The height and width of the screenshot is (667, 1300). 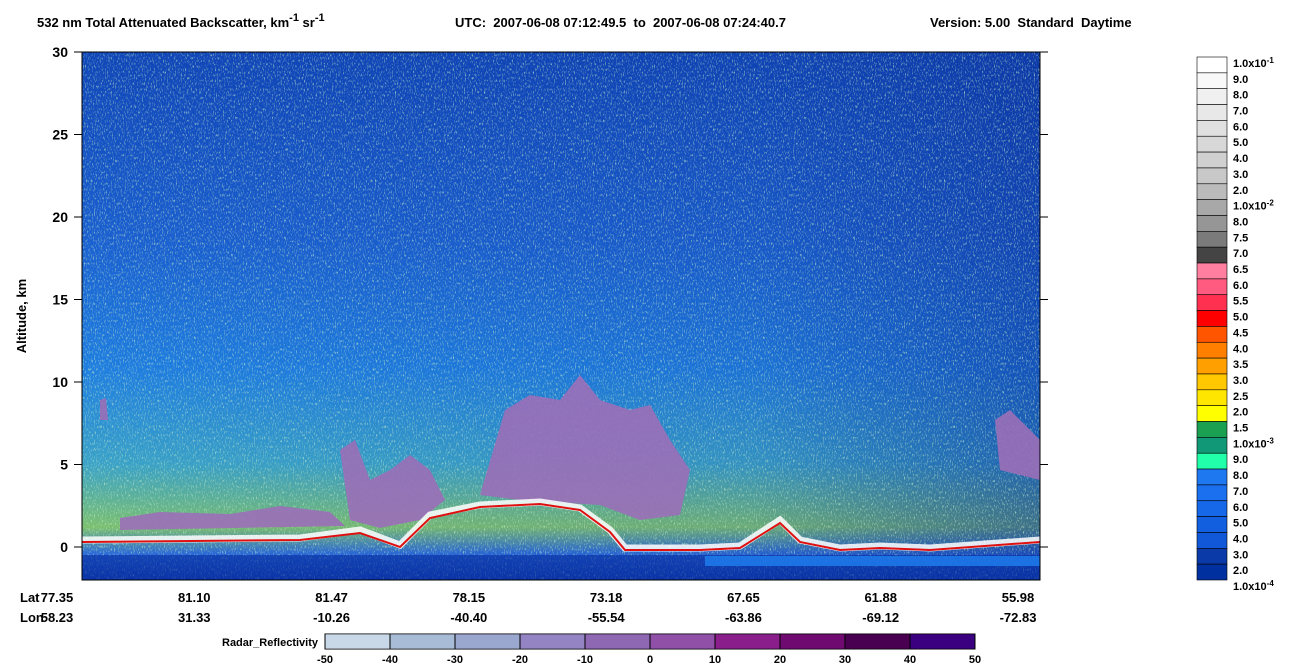 I want to click on y-tick-label: 5, so click(x=64, y=465).